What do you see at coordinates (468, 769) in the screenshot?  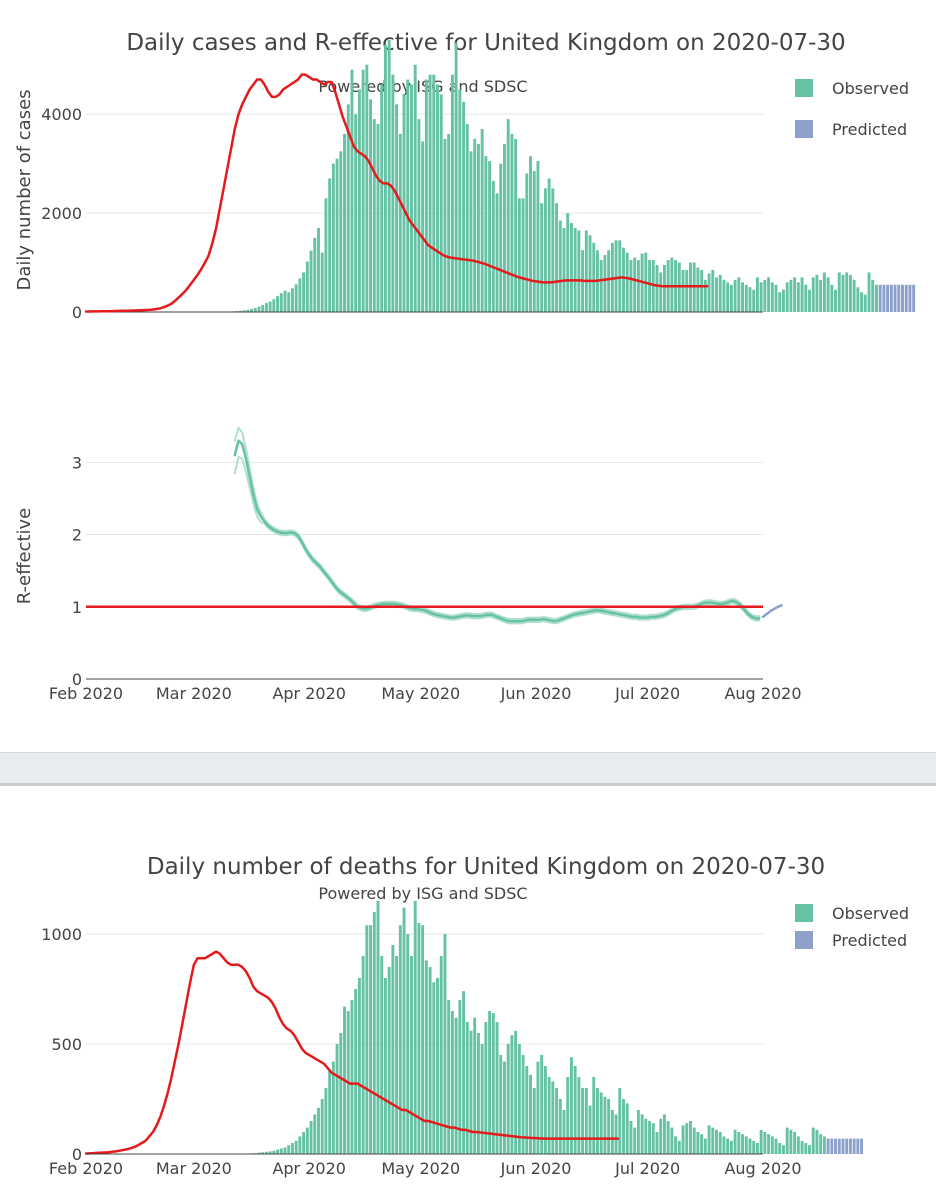 I see `section-divider` at bounding box center [468, 769].